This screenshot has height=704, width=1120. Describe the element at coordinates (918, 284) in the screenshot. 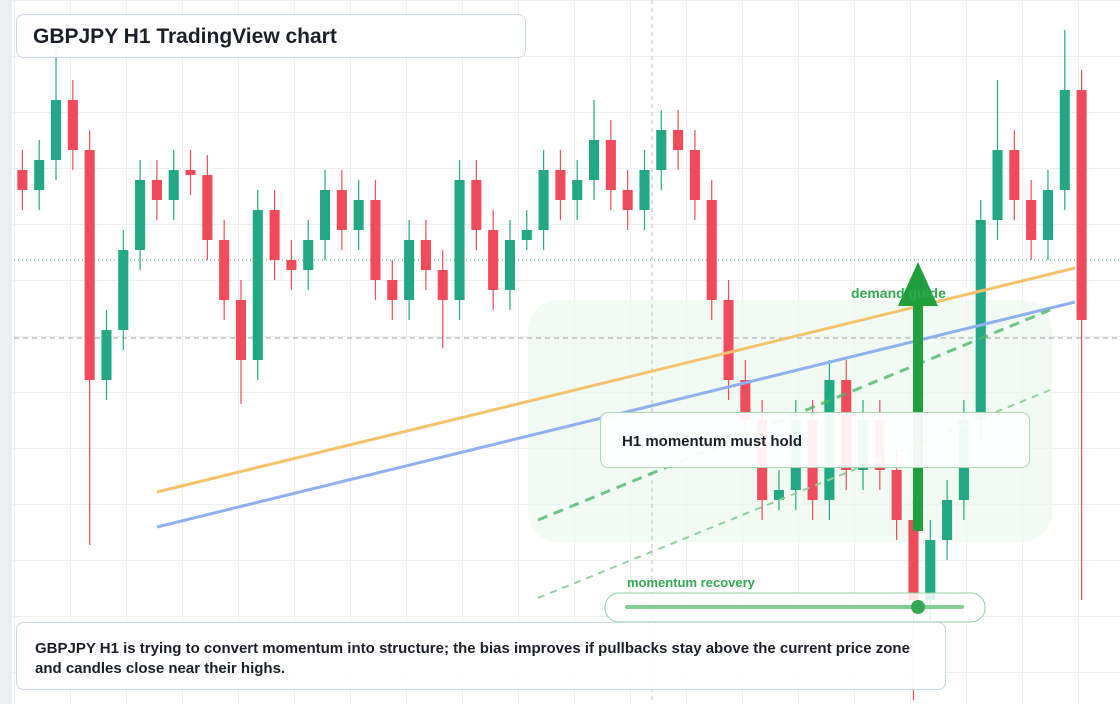

I see `arrow-head` at that location.